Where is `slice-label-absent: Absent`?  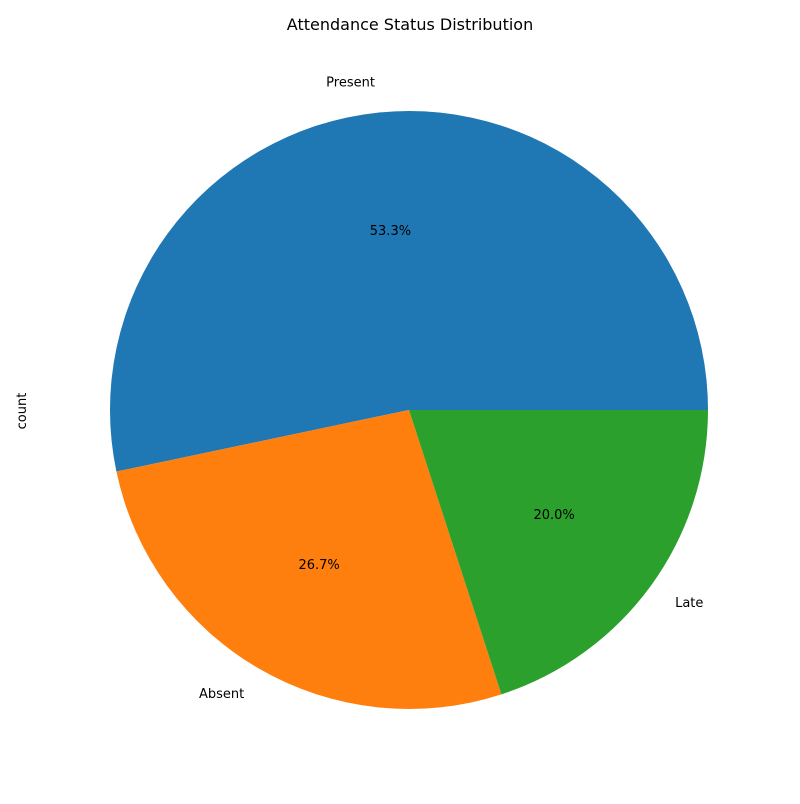
slice-label-absent: Absent is located at coordinates (221, 694).